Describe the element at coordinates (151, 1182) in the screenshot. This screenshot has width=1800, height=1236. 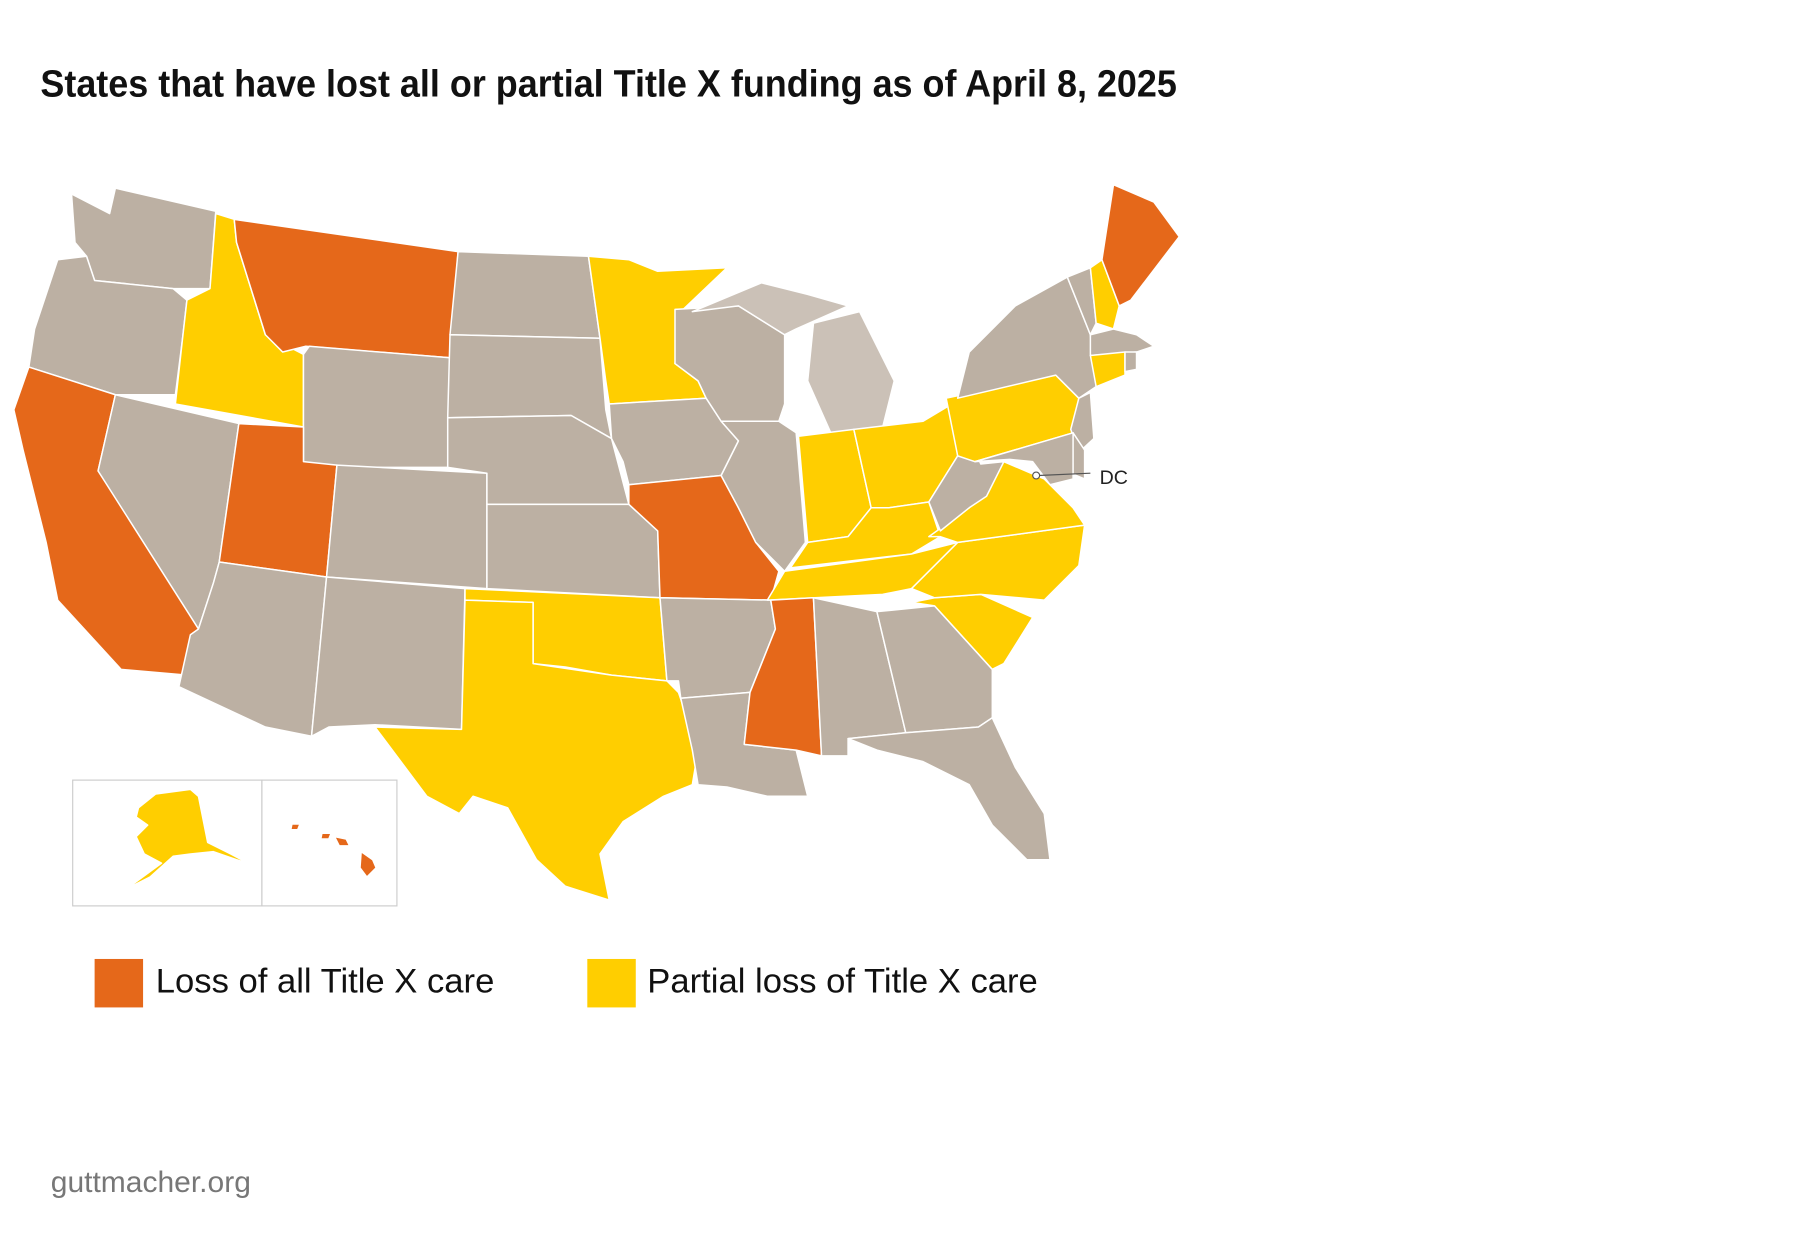
I see `source: guttmacher.org` at that location.